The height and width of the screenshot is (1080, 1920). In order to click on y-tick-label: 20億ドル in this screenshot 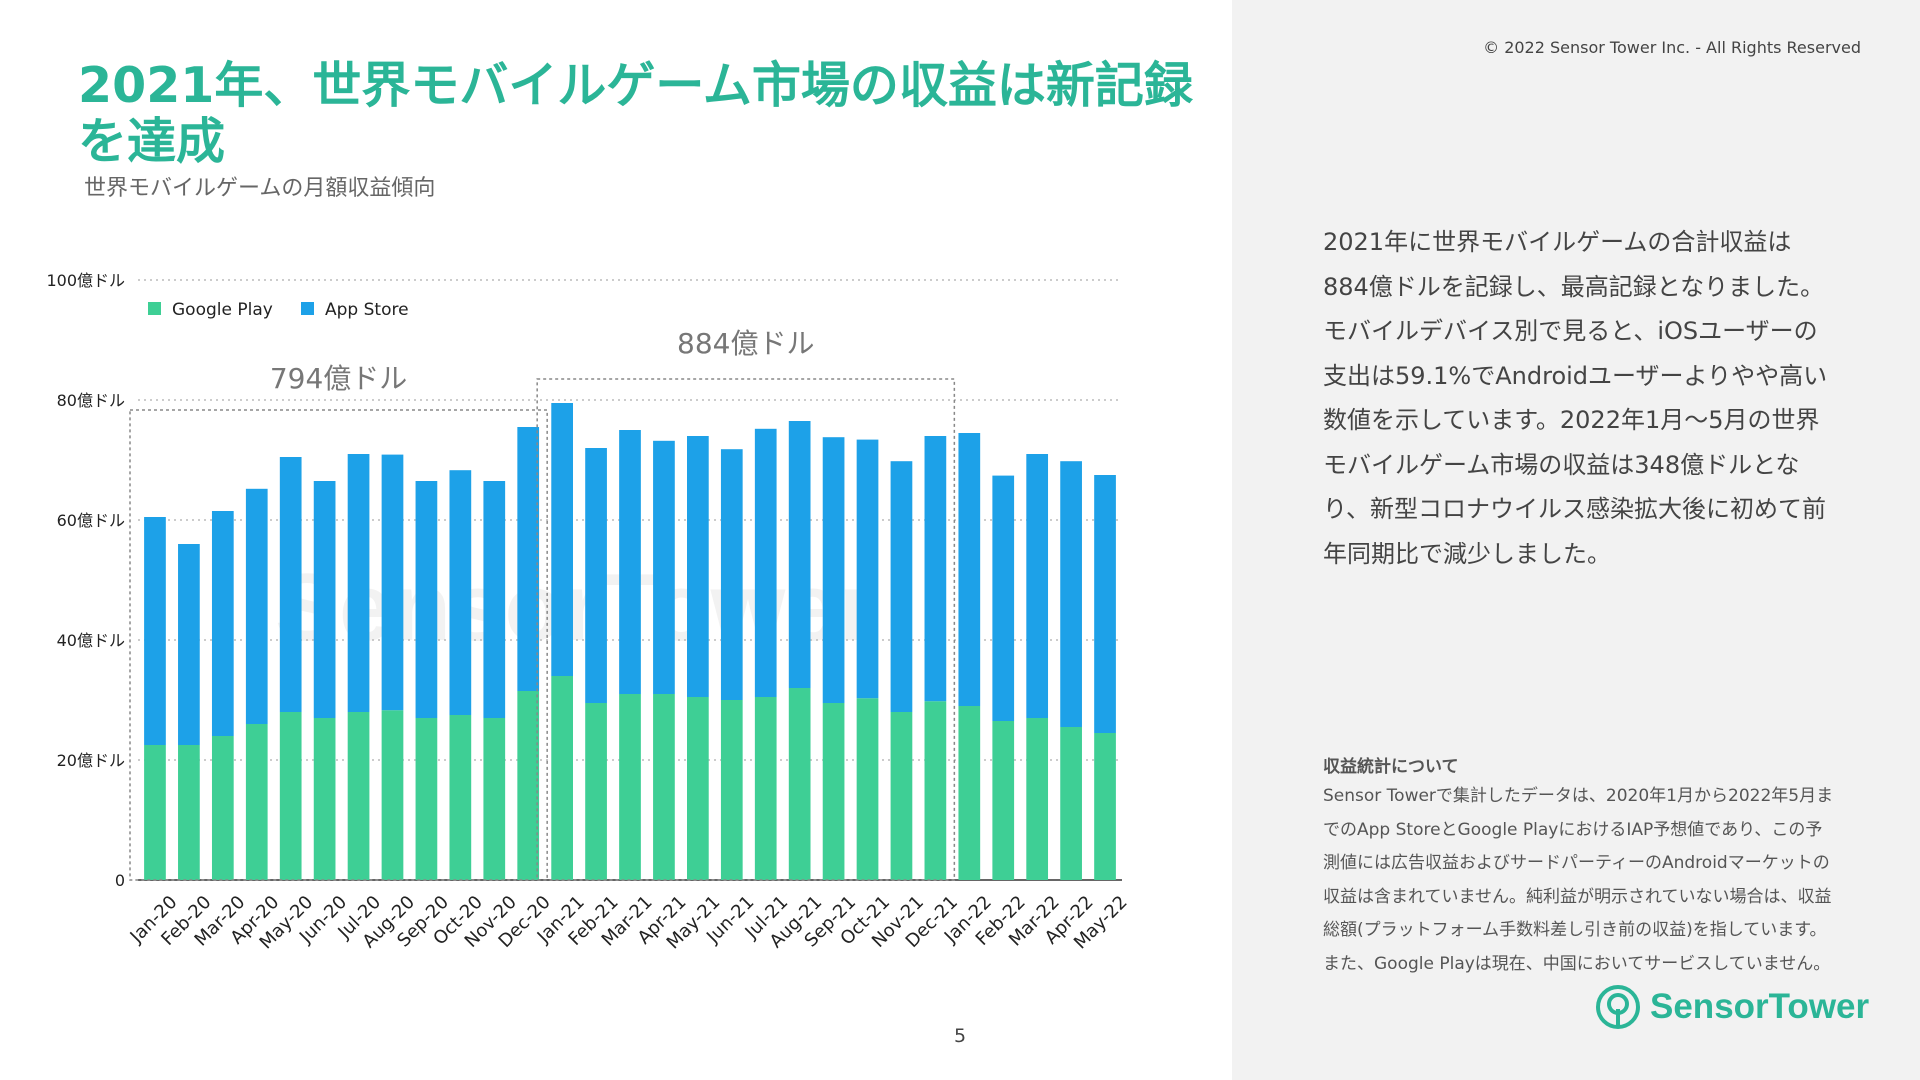, I will do `click(91, 760)`.